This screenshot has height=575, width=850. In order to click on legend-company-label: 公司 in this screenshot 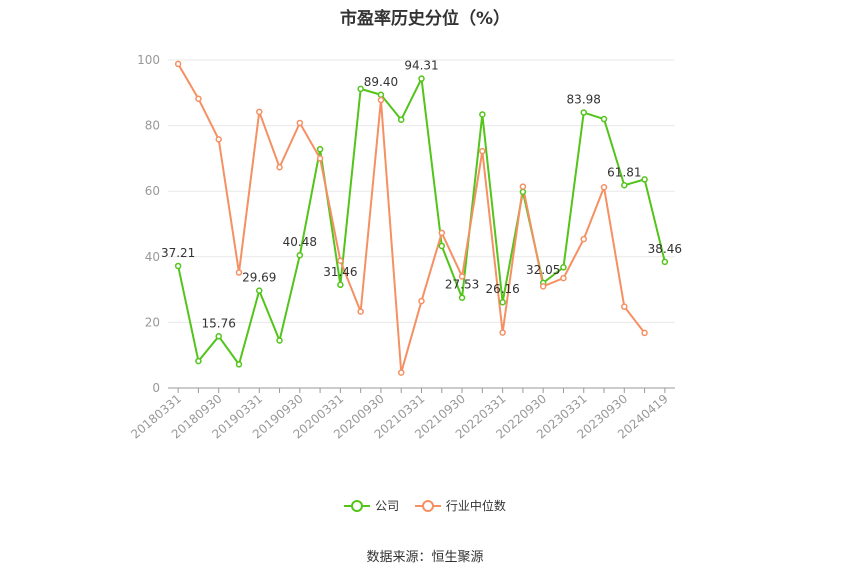, I will do `click(387, 506)`.